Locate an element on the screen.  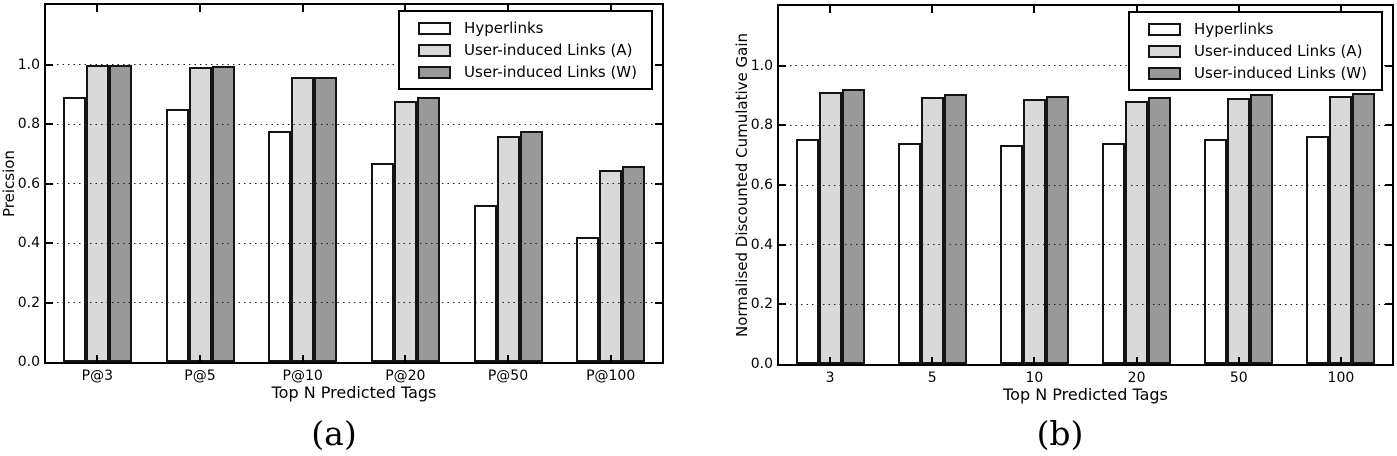
caption-b: (b) is located at coordinates (1060, 433).